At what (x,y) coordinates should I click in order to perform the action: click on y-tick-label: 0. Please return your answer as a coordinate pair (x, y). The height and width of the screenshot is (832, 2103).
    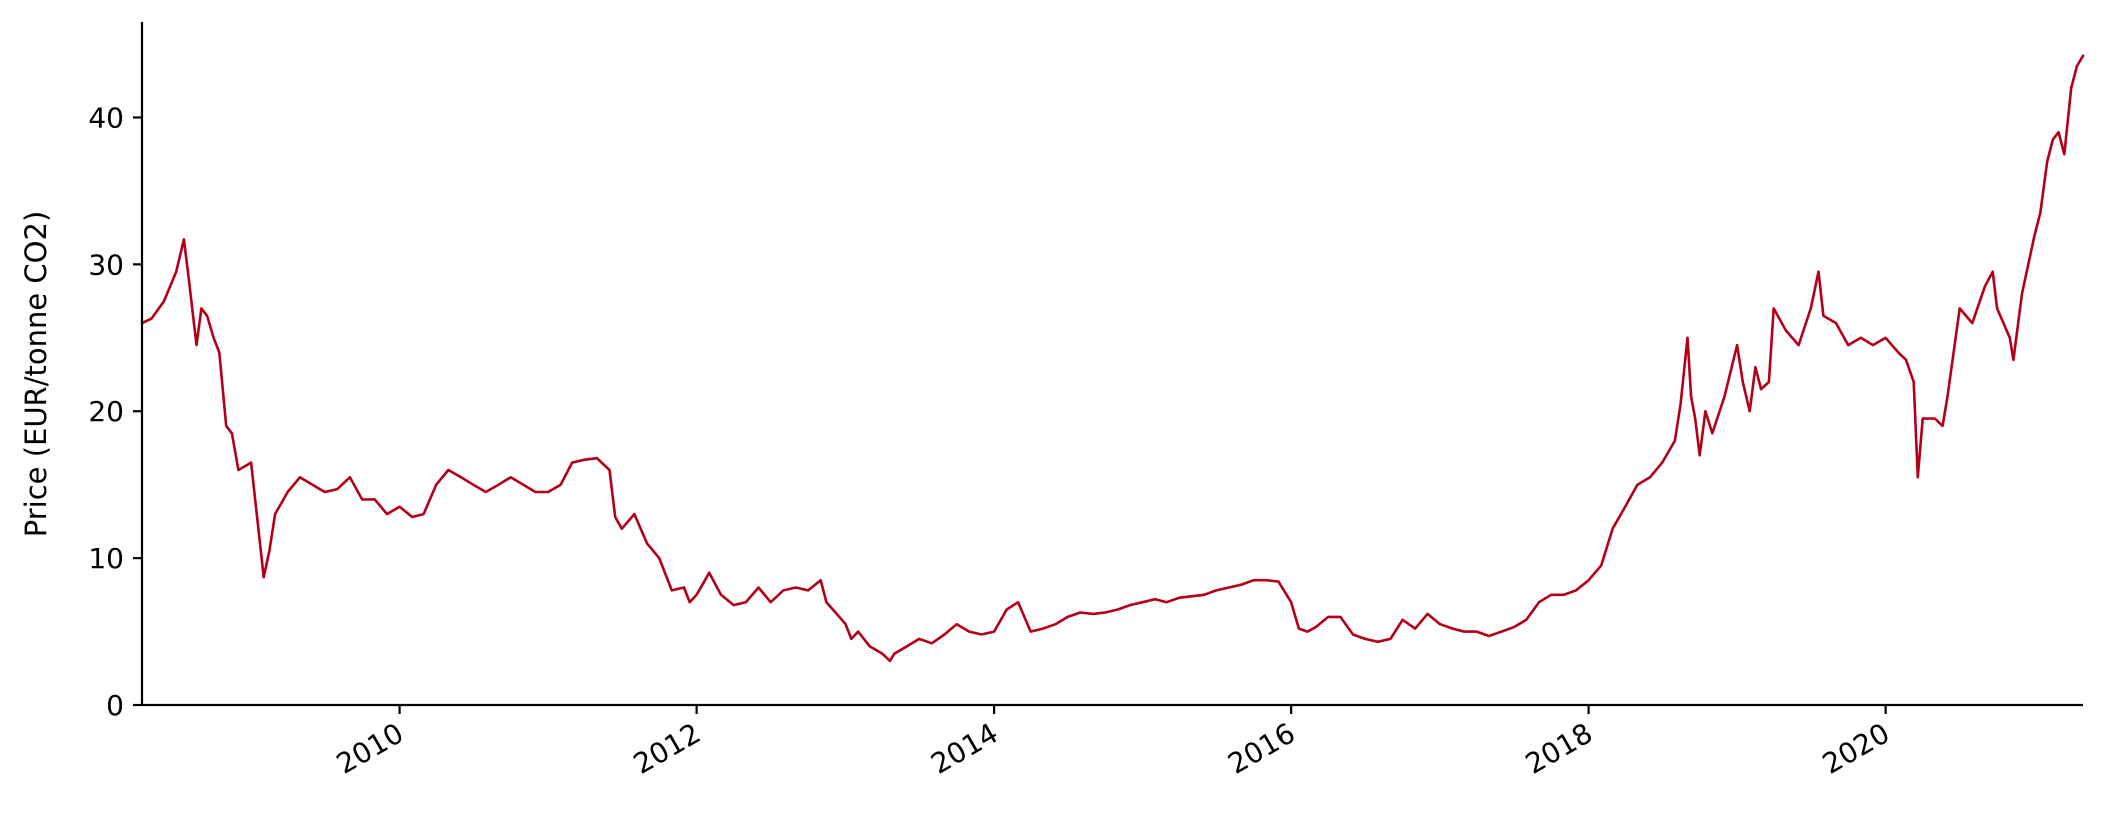
    Looking at the image, I should click on (115, 705).